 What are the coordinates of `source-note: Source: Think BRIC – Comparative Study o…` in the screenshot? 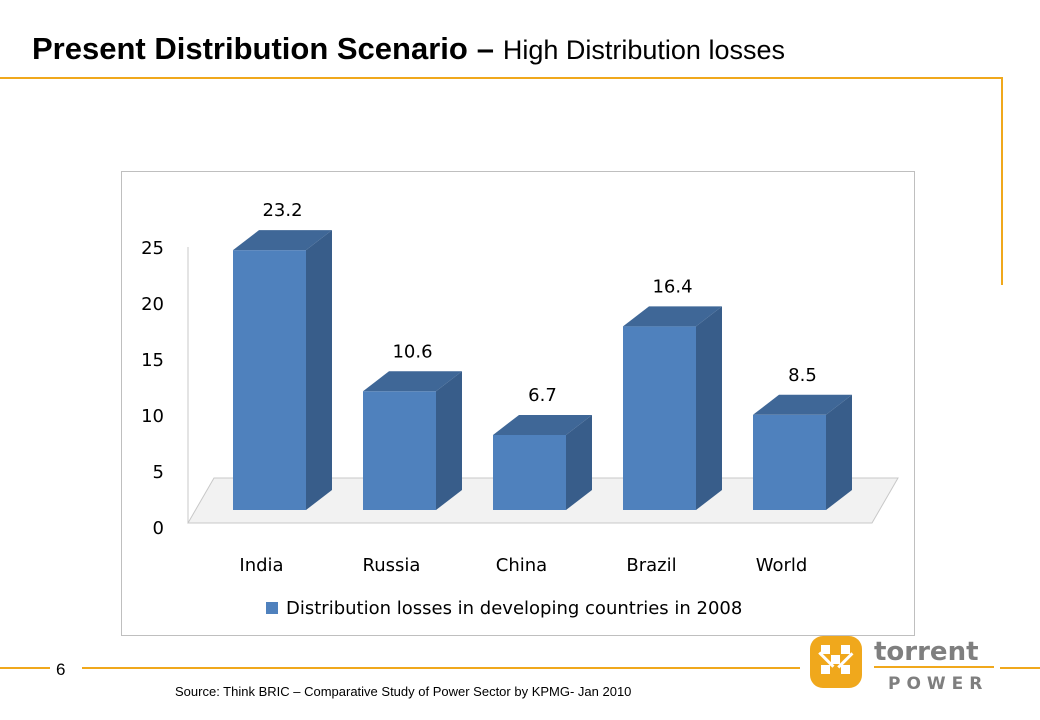 It's located at (403, 691).